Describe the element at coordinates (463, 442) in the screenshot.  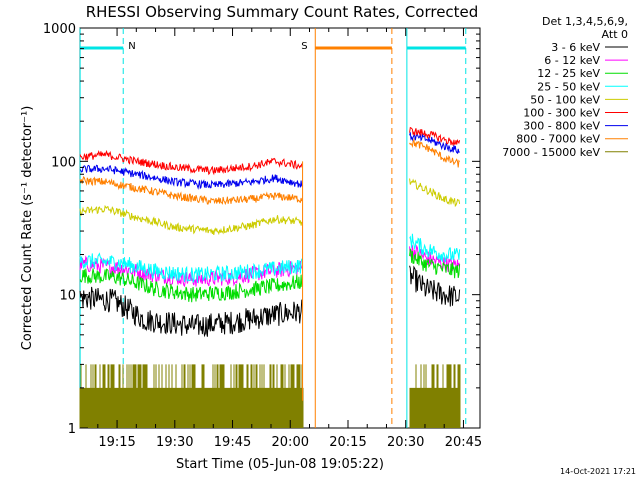
I see `x-tick-label-6: 20:45` at that location.